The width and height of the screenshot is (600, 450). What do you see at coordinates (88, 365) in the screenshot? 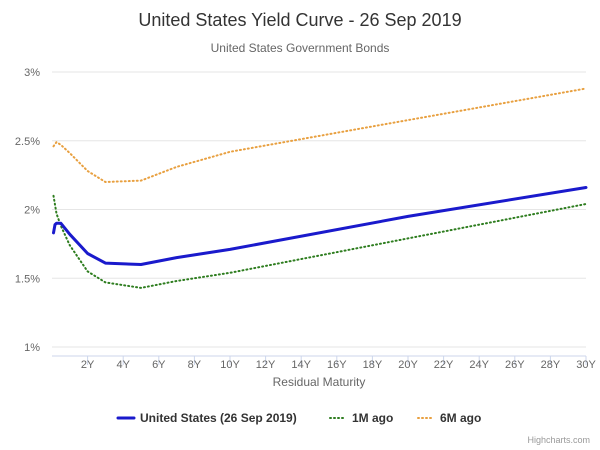
I see `x-tick-label: 2Y` at bounding box center [88, 365].